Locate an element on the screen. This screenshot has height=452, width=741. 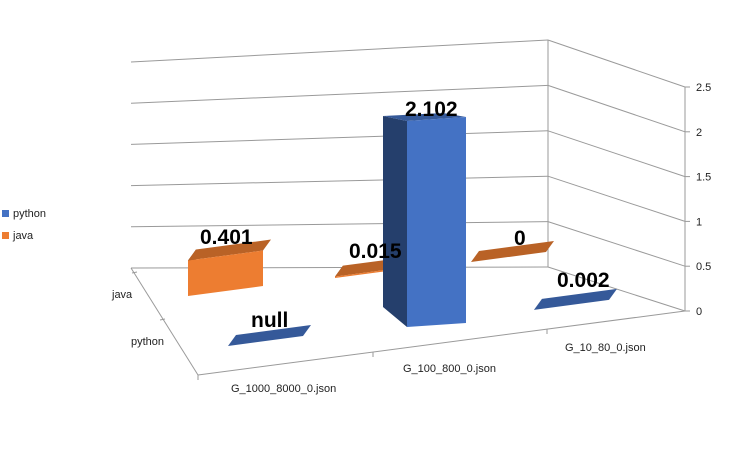
floor-left-edge is located at coordinates (164, 321).